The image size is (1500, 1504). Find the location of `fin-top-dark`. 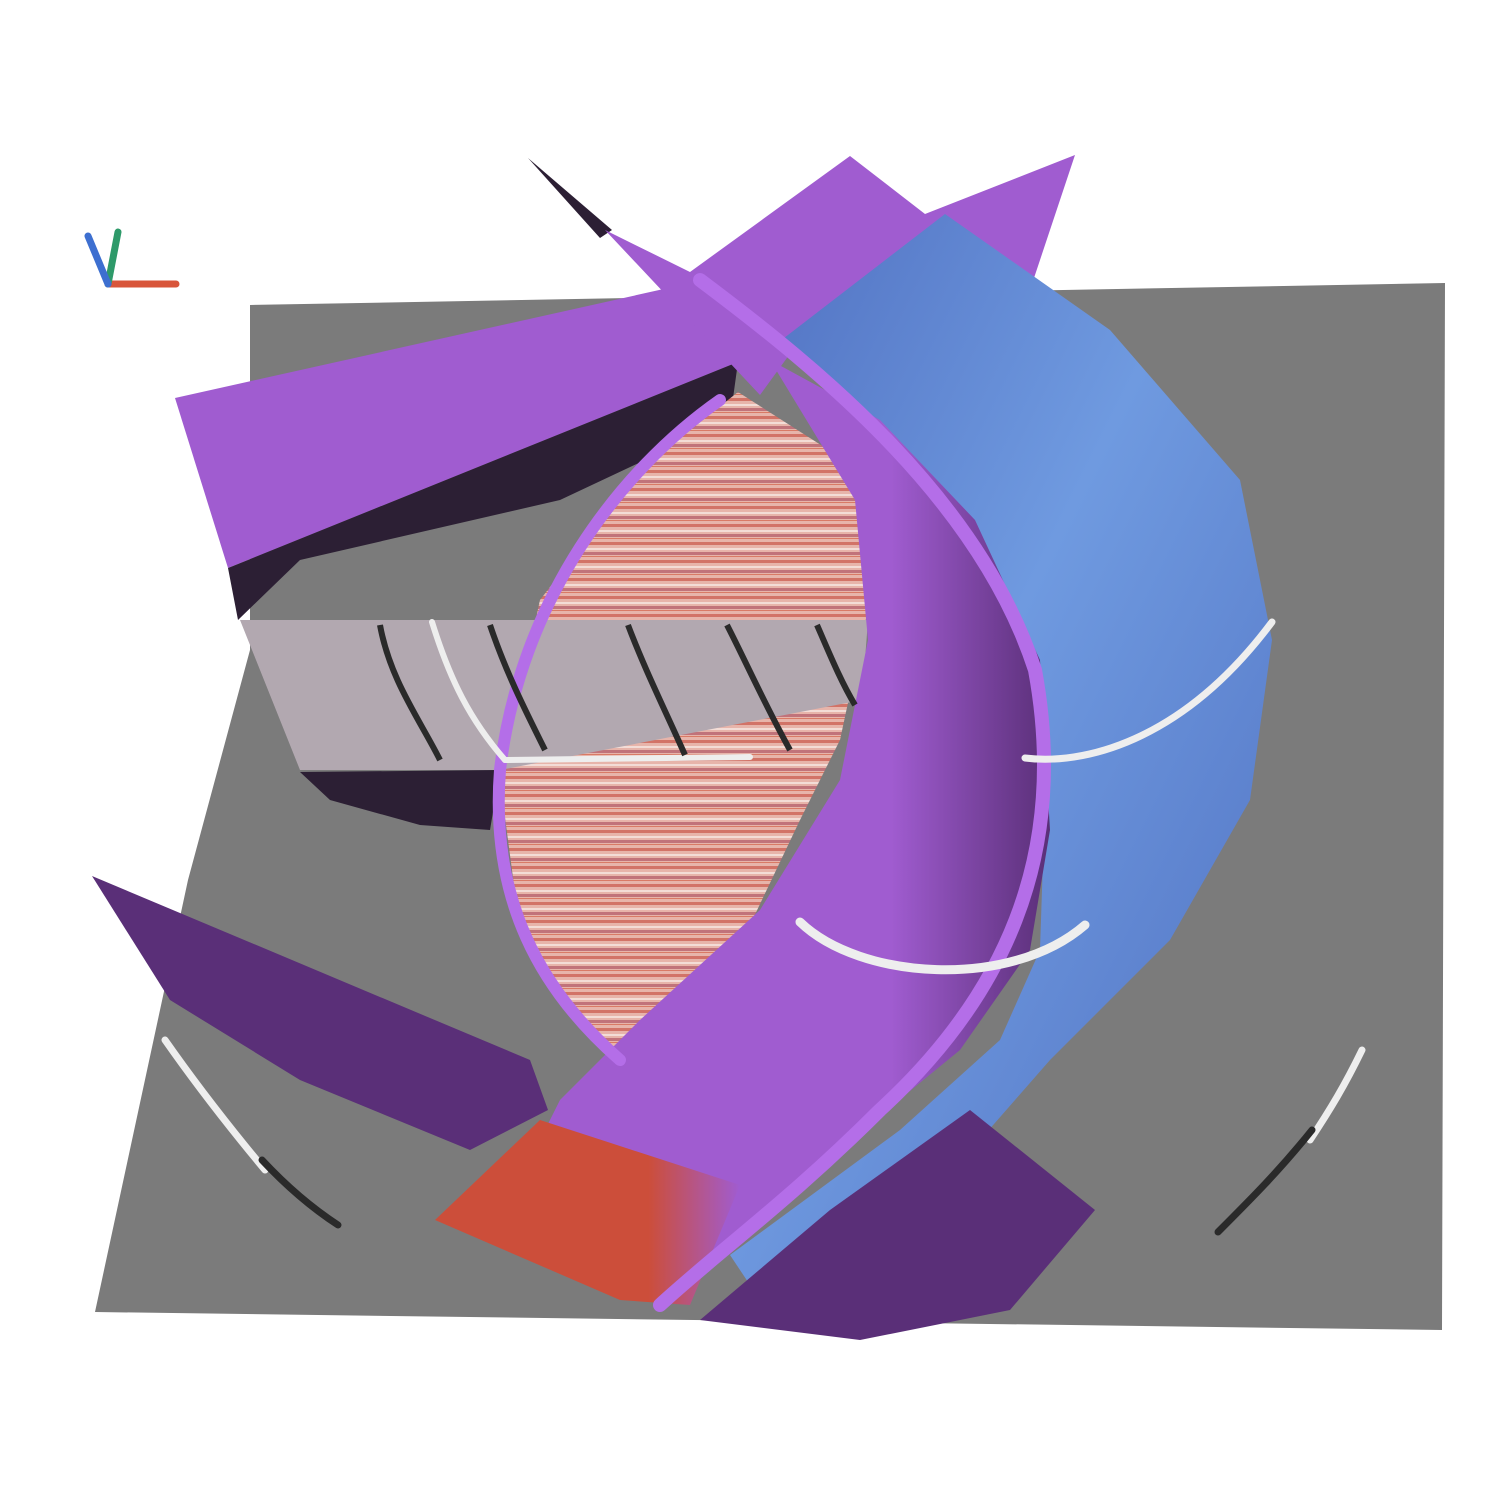

fin-top-dark is located at coordinates (570, 198).